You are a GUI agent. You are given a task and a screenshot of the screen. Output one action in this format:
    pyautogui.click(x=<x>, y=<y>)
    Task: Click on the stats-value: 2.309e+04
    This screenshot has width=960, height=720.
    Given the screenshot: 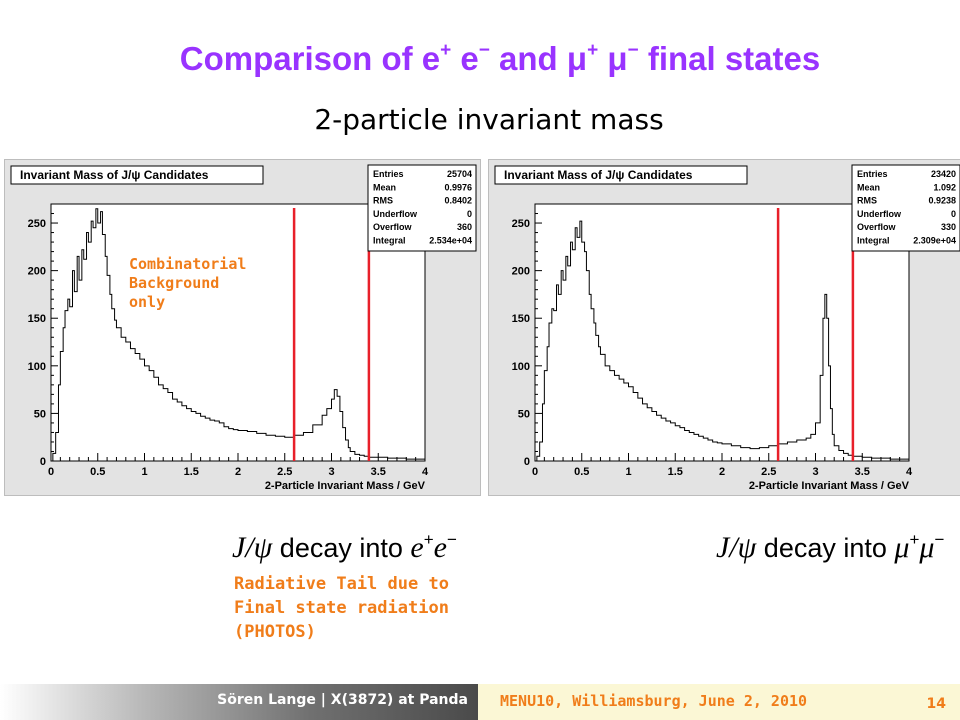 What is the action you would take?
    pyautogui.click(x=934, y=241)
    